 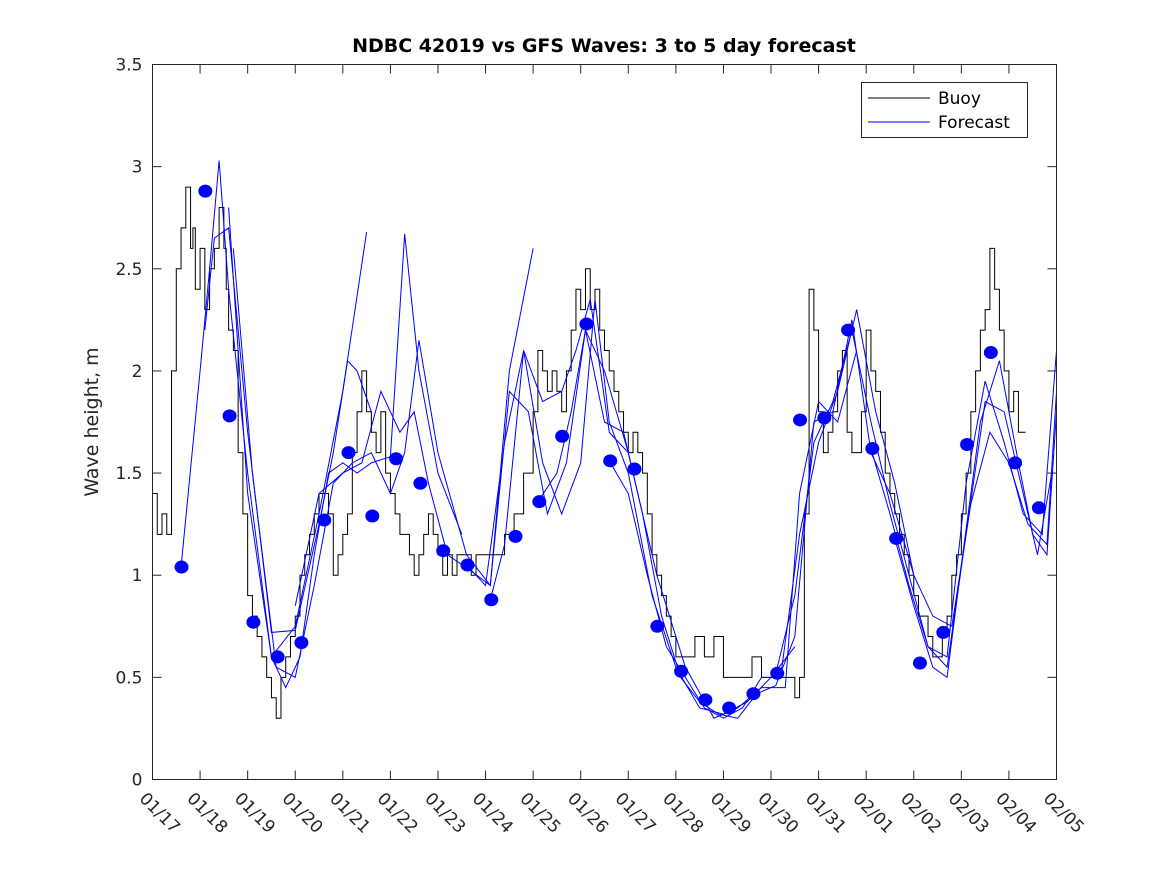 What do you see at coordinates (974, 123) in the screenshot?
I see `legend-forecast-label: Forecast` at bounding box center [974, 123].